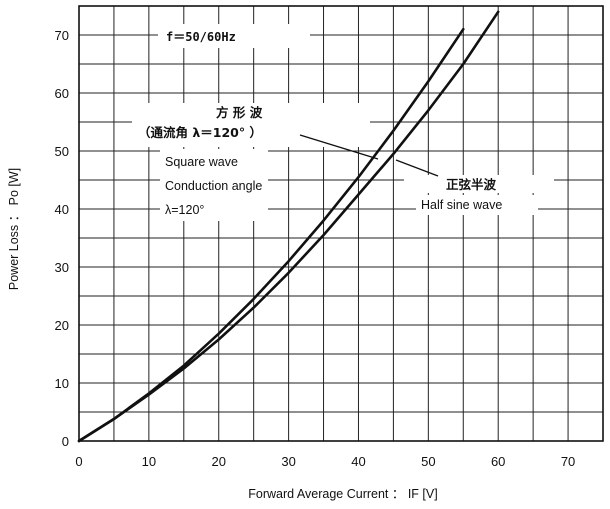  Describe the element at coordinates (14, 229) in the screenshot. I see `y-axis-title: Power Loss ： Po [W]` at that location.